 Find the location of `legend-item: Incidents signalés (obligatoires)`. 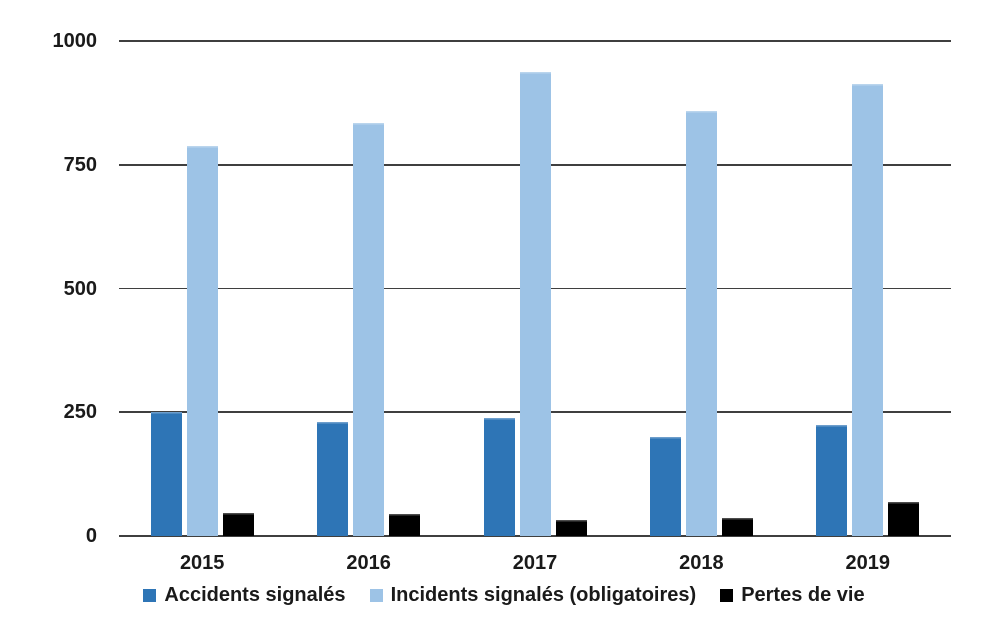

legend-item: Incidents signalés (obligatoires) is located at coordinates (533, 595).